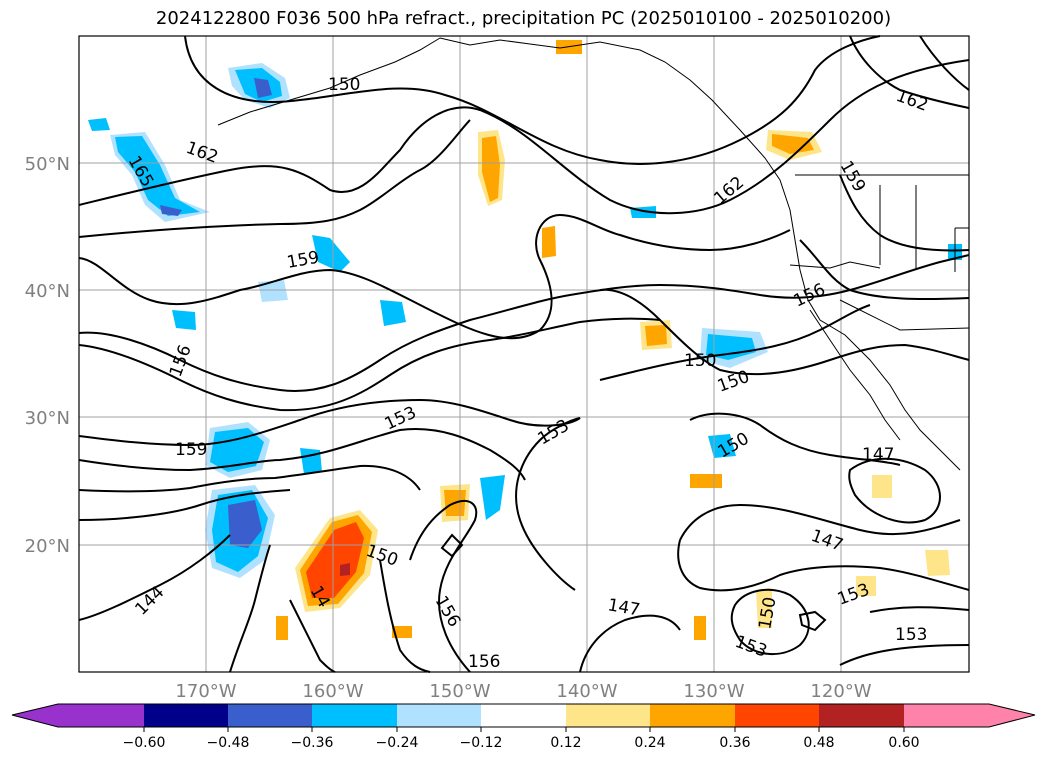 Image resolution: width=1047 pixels, height=765 pixels. Describe the element at coordinates (191, 450) in the screenshot. I see `contour-label: 159` at that location.